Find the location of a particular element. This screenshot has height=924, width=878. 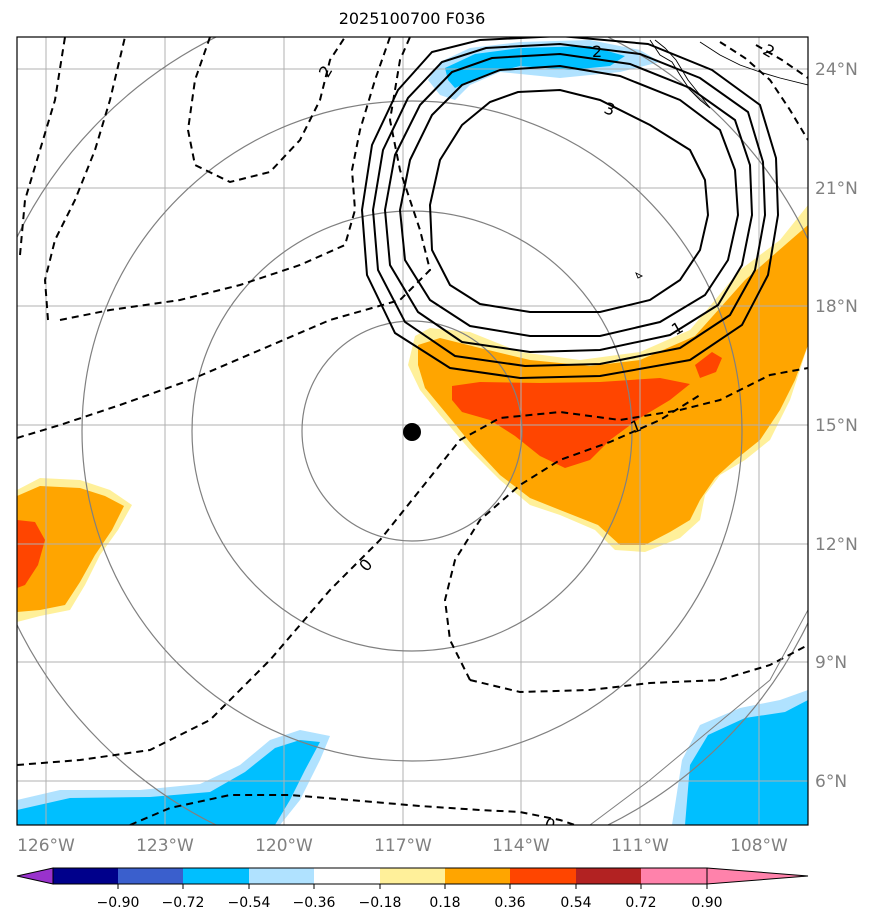

colorbar-tick-label: 0.90 is located at coordinates (706, 903).